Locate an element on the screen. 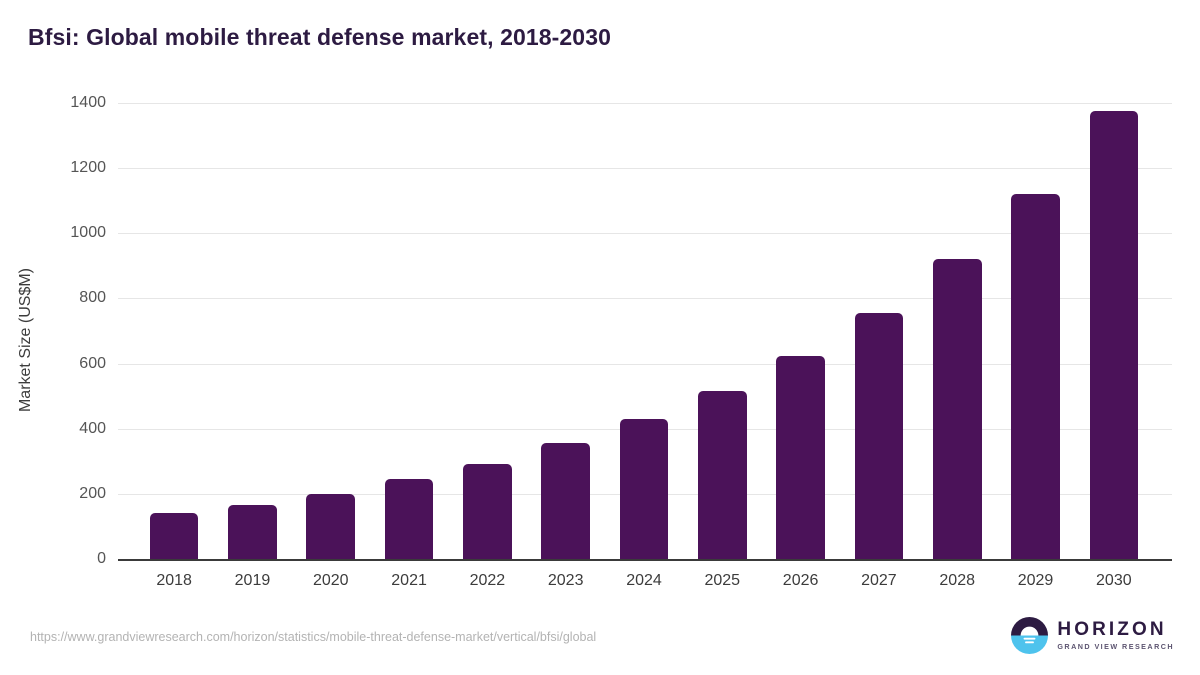  x-axis-tick-label: 2020 is located at coordinates (330, 580).